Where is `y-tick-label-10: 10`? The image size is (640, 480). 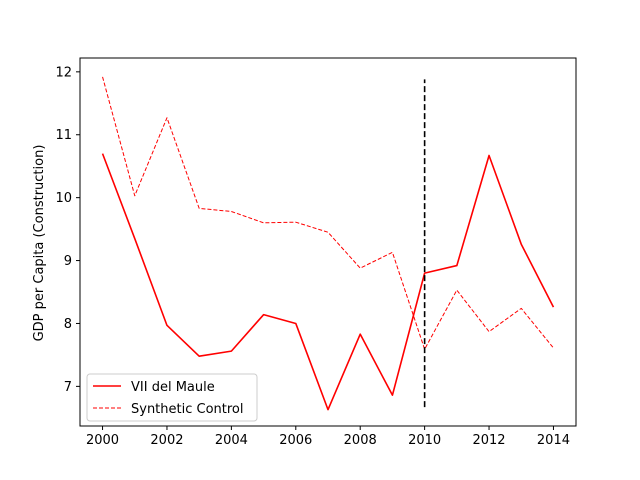
y-tick-label-10: 10 is located at coordinates (63, 198).